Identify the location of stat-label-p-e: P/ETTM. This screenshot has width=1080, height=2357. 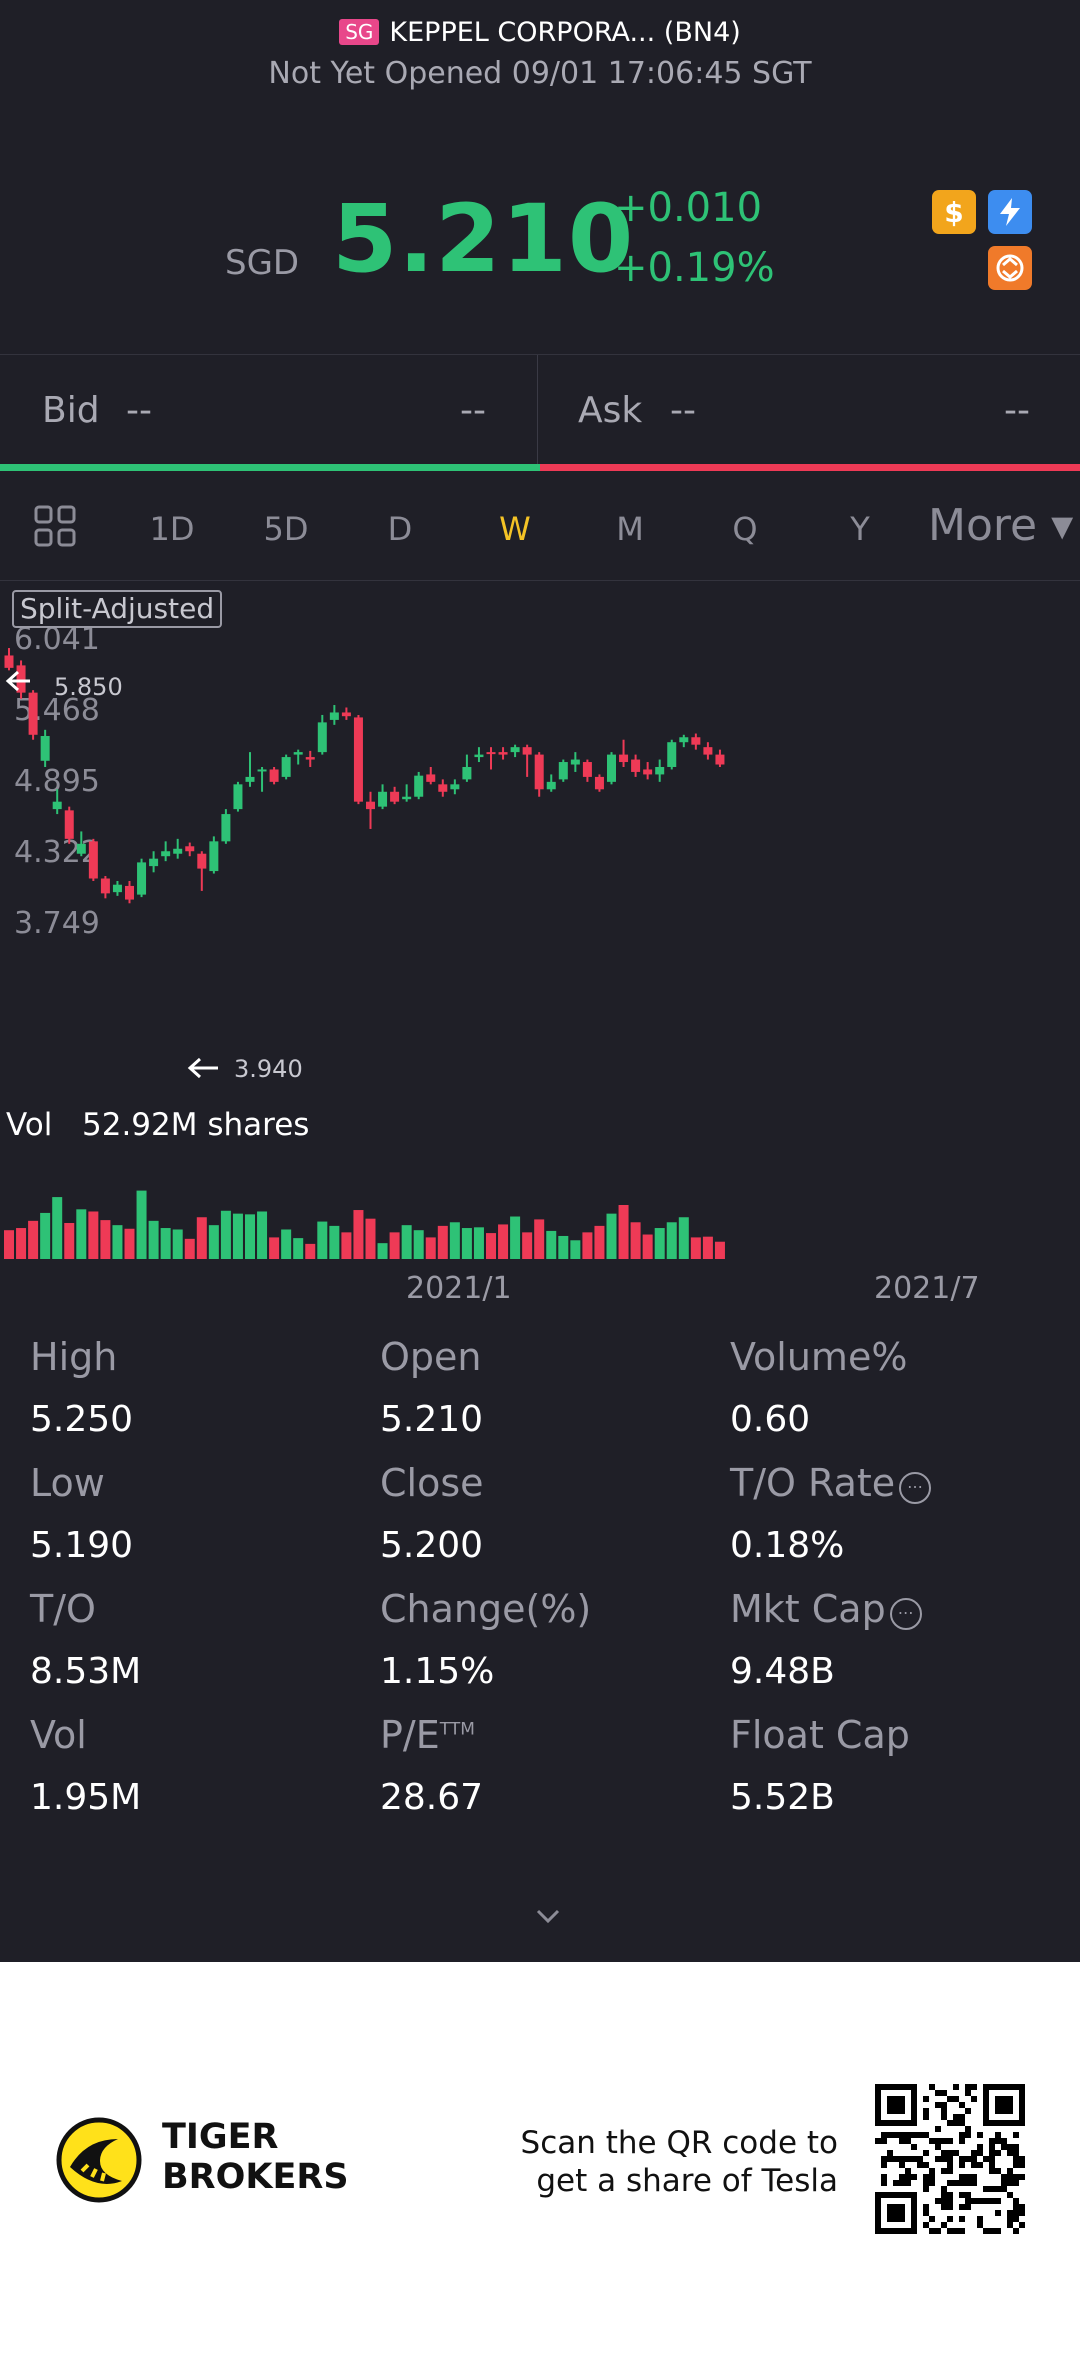
(427, 1735).